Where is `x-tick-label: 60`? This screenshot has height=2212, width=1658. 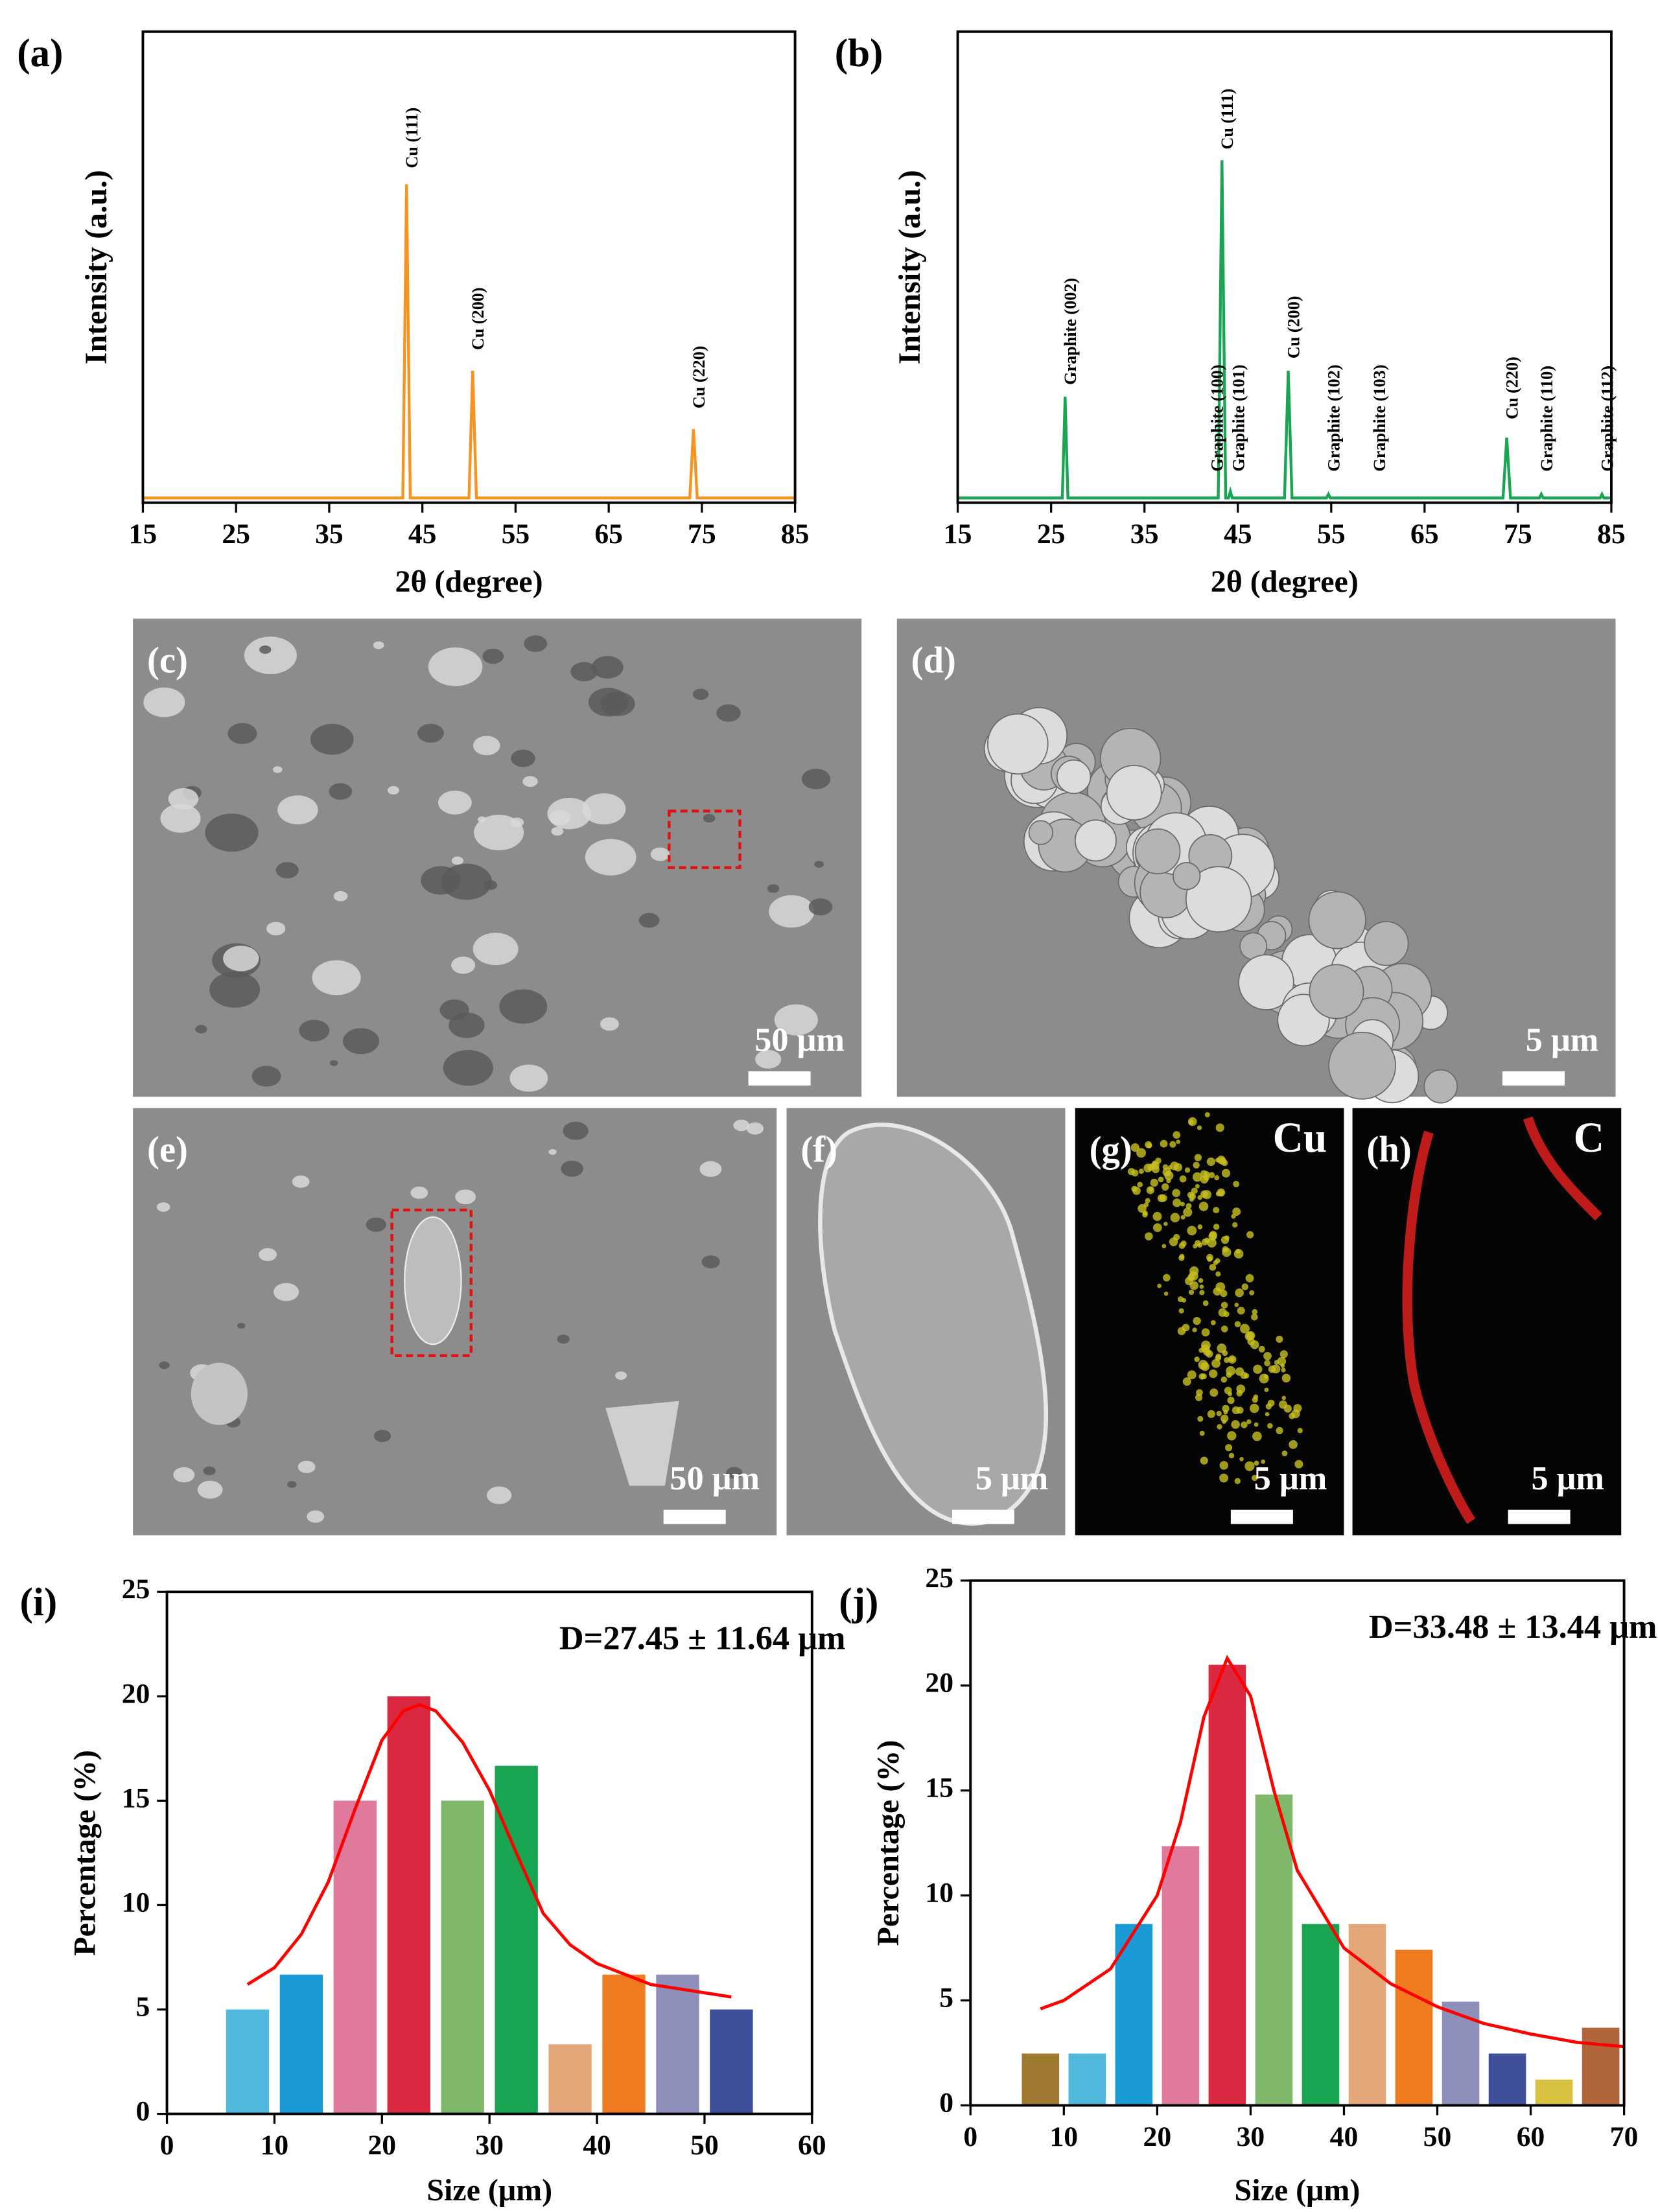
x-tick-label: 60 is located at coordinates (1531, 2136).